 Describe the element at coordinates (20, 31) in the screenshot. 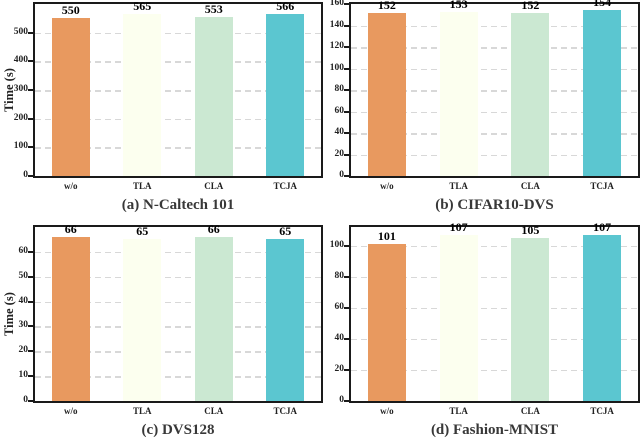

I see `y-tick-label: 500` at that location.